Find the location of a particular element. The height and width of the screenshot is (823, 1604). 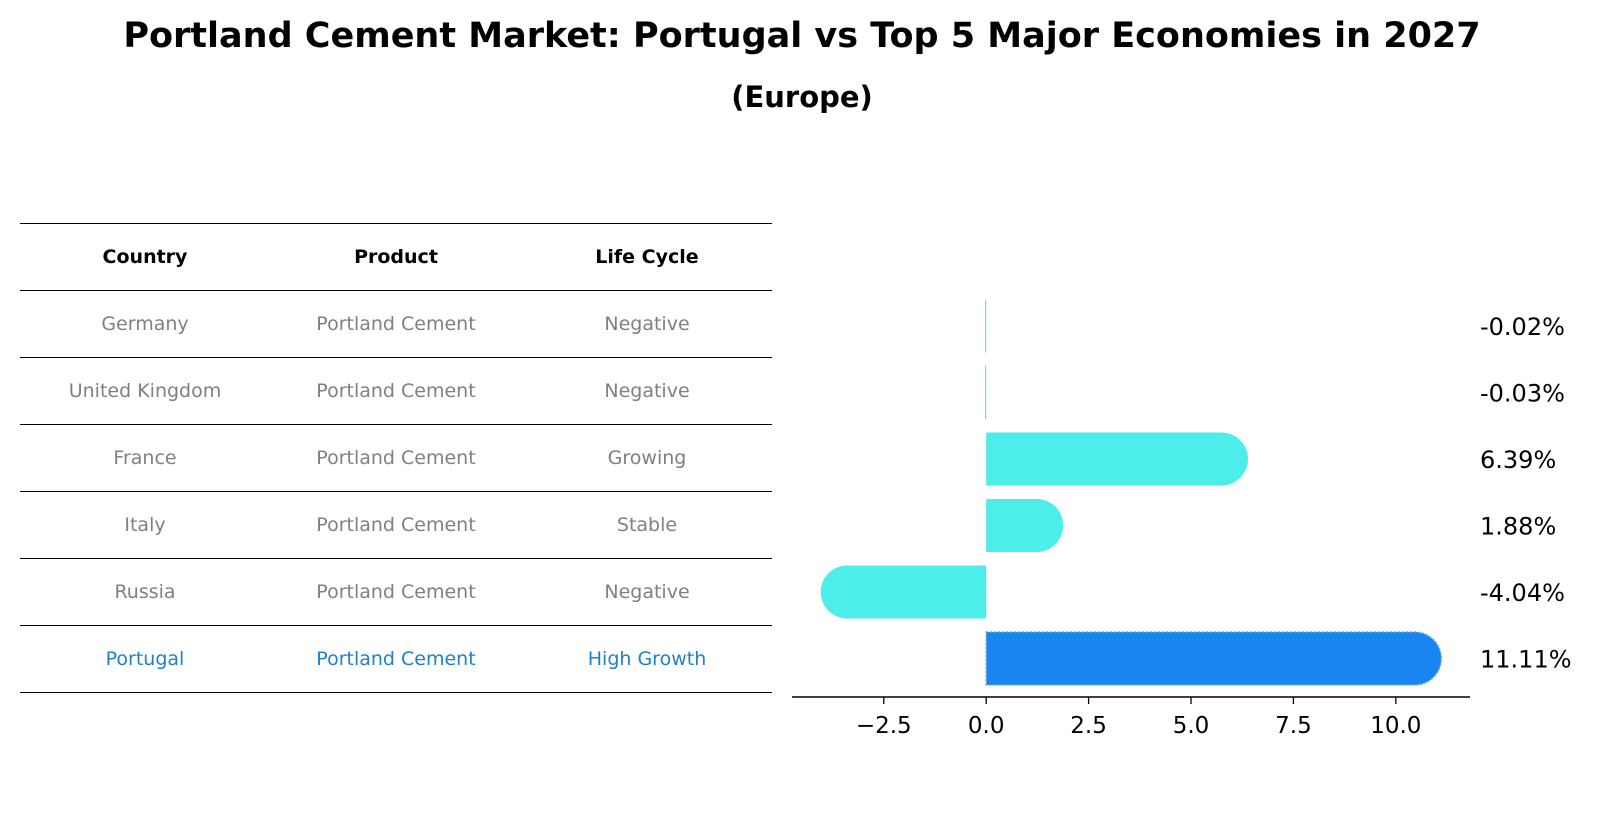

x-tick-label: −2.5 is located at coordinates (884, 726).